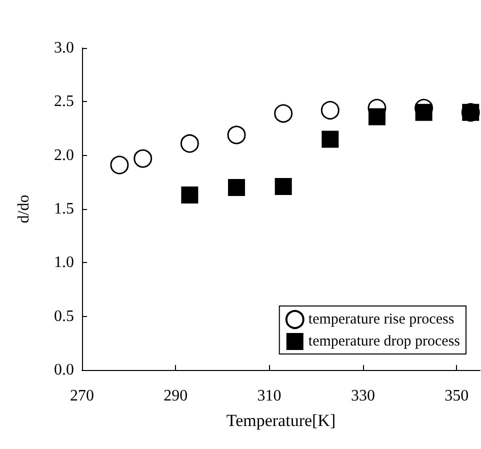 This screenshot has height=449, width=481. Describe the element at coordinates (64, 209) in the screenshot. I see `y-tick-label: 1.5` at that location.